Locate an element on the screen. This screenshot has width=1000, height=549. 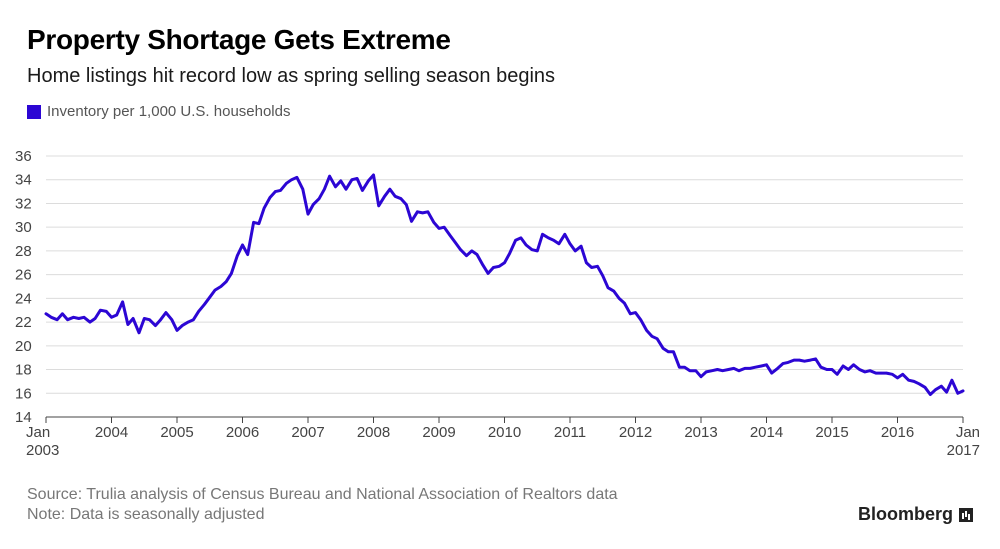
y-tick-label: 28 is located at coordinates (23, 251).